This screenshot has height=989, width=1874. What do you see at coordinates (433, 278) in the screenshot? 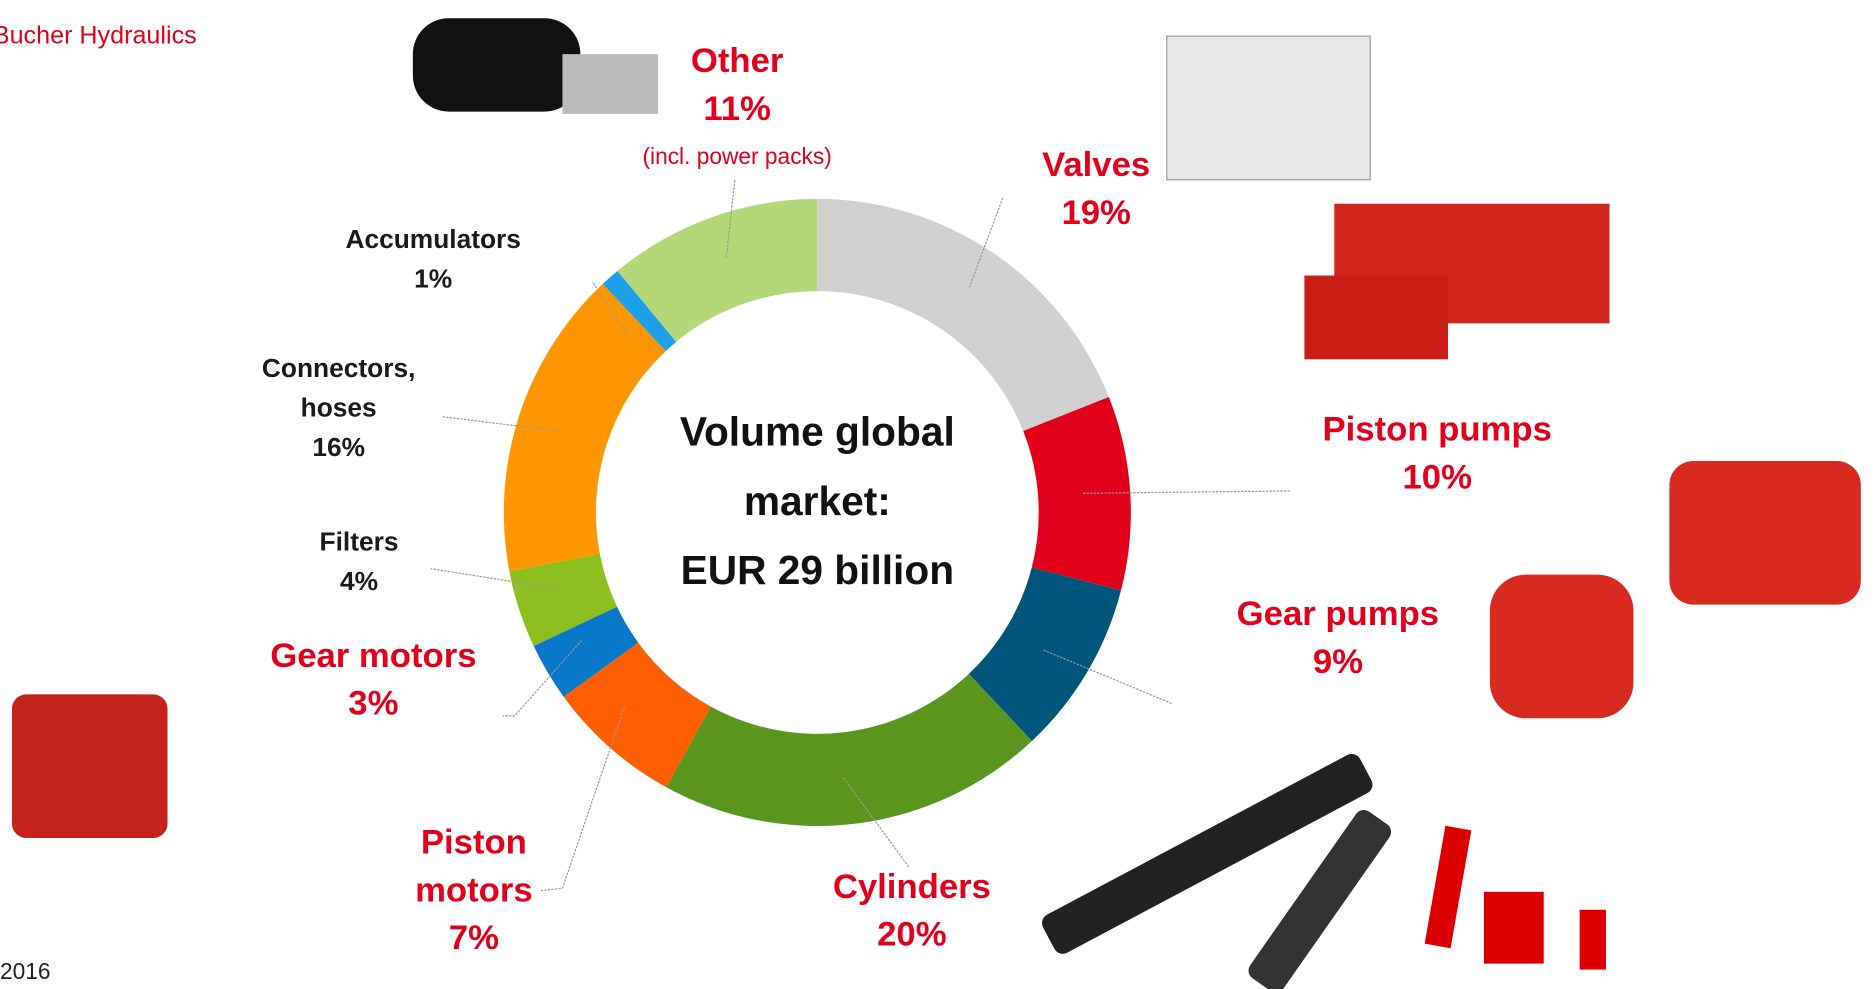
I see `value-label: 1%` at bounding box center [433, 278].